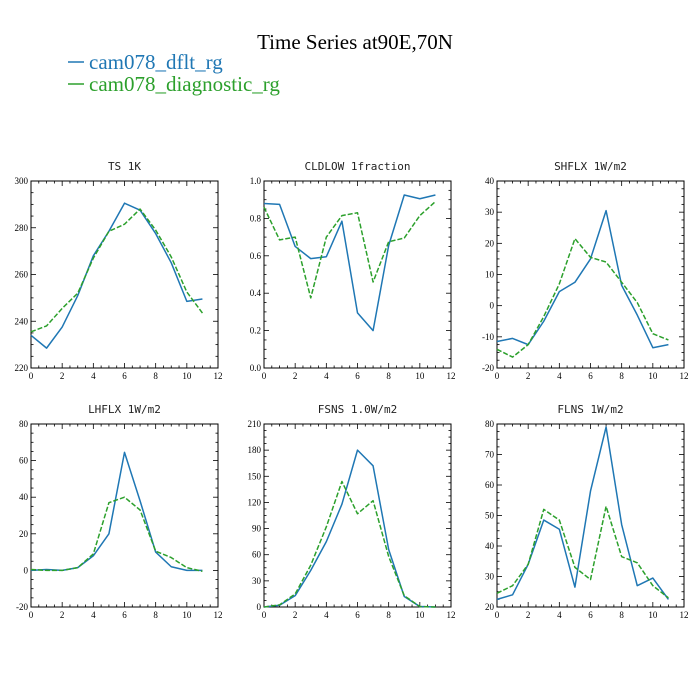  What do you see at coordinates (357, 409) in the screenshot?
I see `panel-title: FSNS 1.0W/m2` at bounding box center [357, 409].